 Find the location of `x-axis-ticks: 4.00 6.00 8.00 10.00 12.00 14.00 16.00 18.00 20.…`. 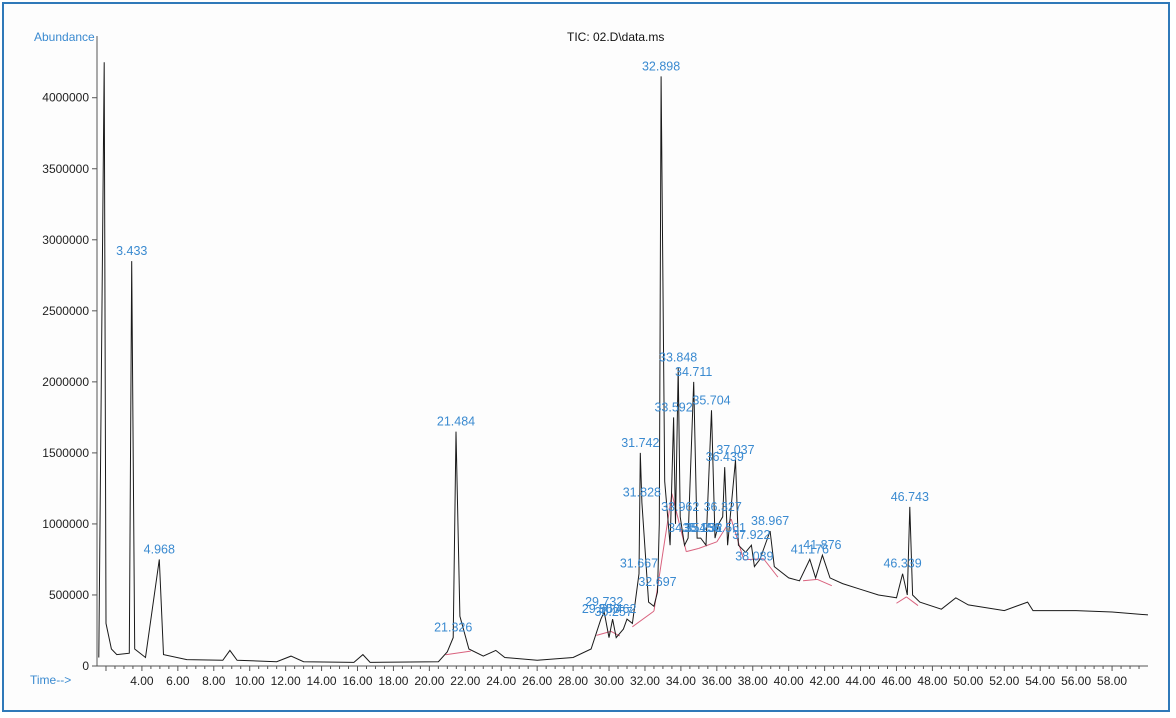

x-axis-ticks: 4.00 6.00 8.00 10.00 12.00 14.00 16.00 18.00 20.… is located at coordinates (622, 677).